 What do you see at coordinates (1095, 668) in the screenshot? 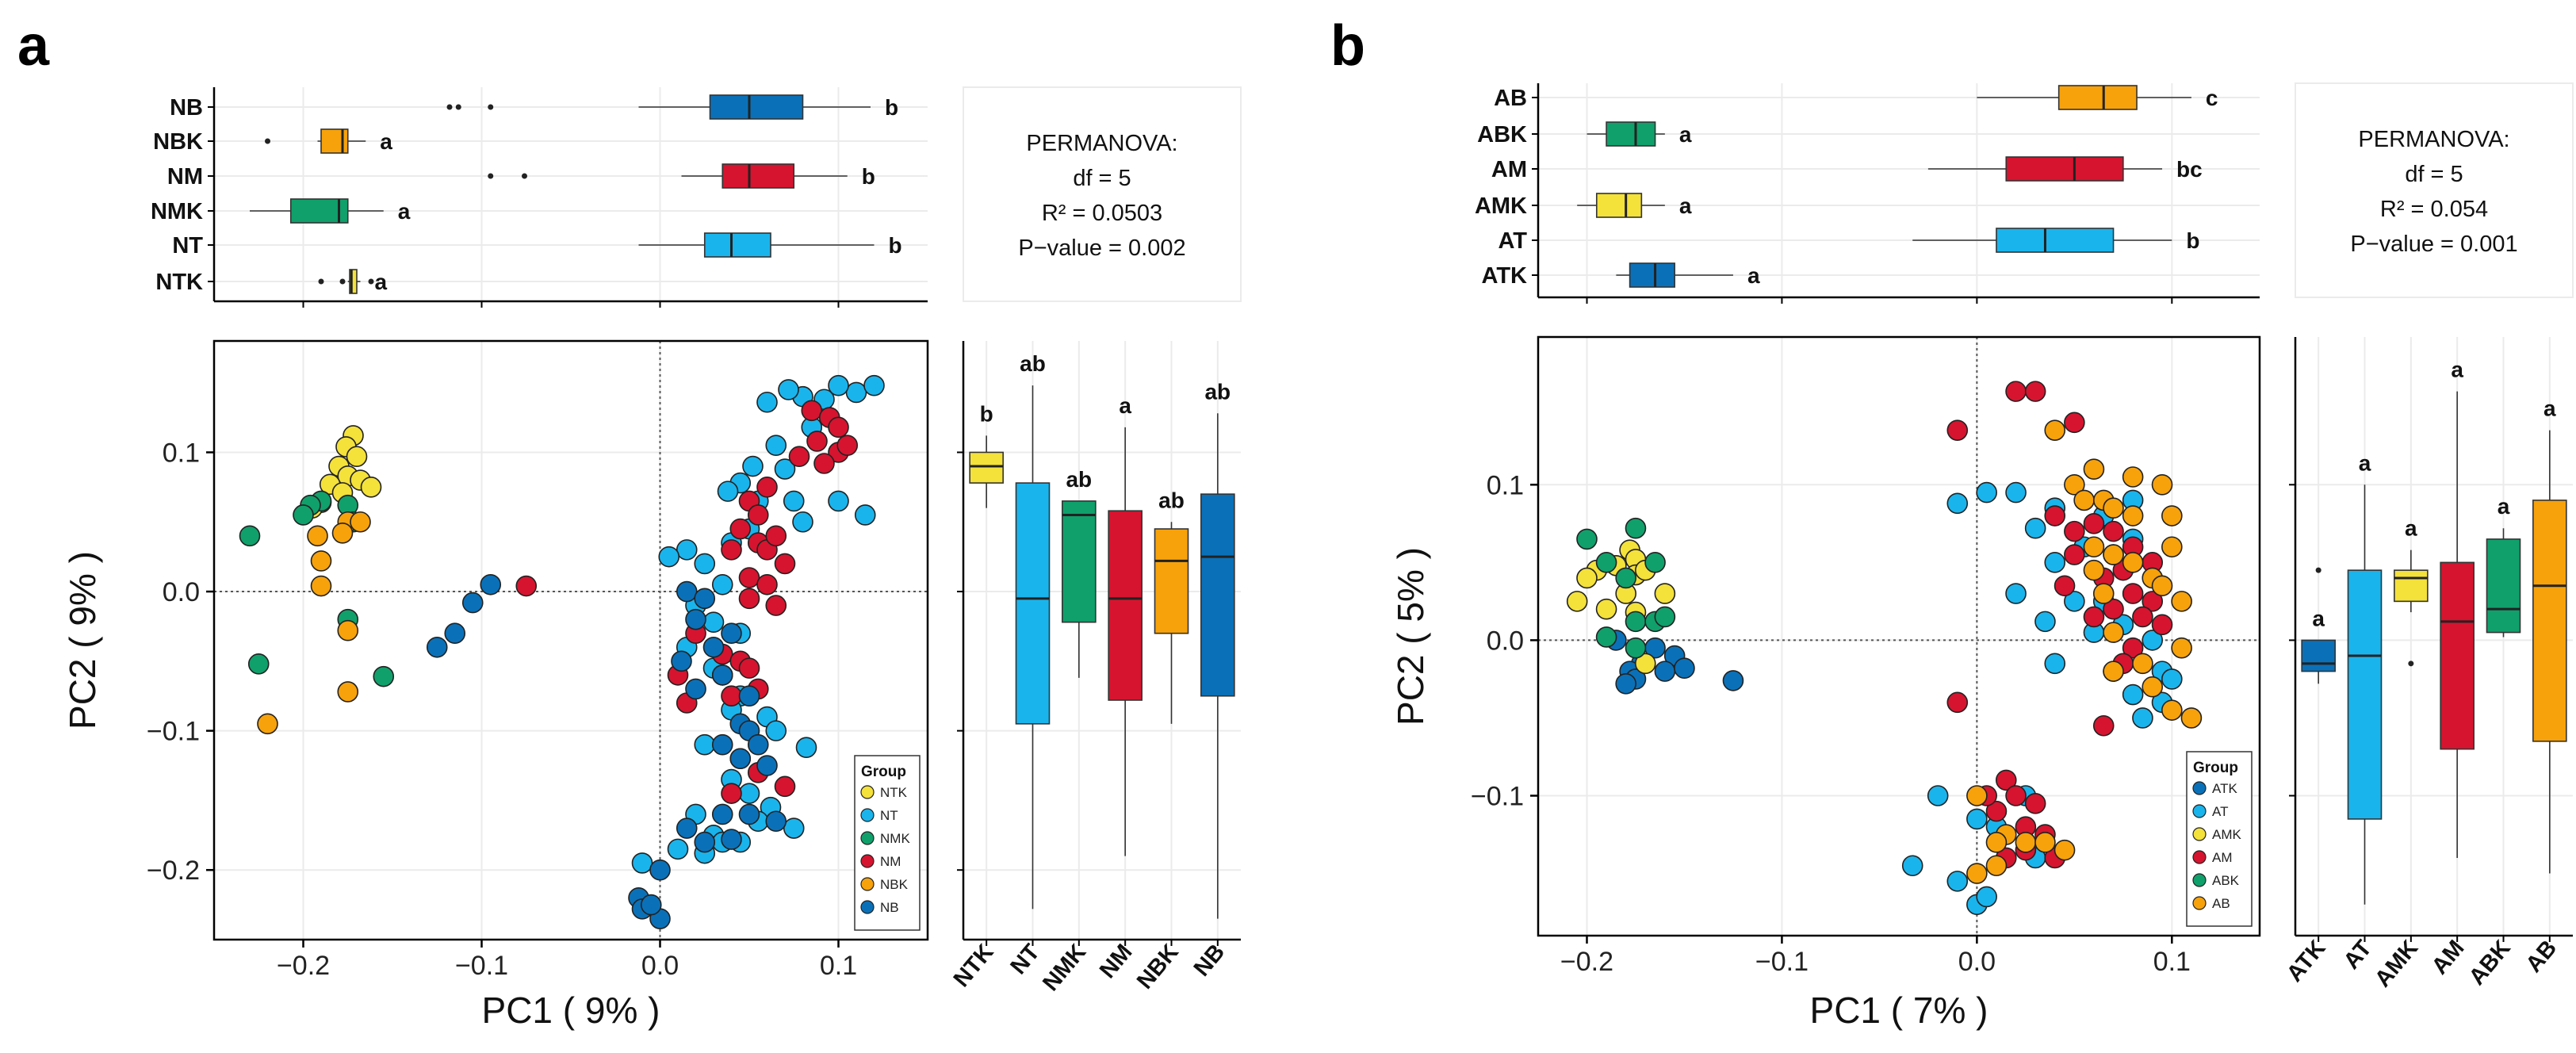
I see `pc2-boxplot-a: b NTK ab NT ab NMK a NM ab NBK ab NB` at bounding box center [1095, 668].